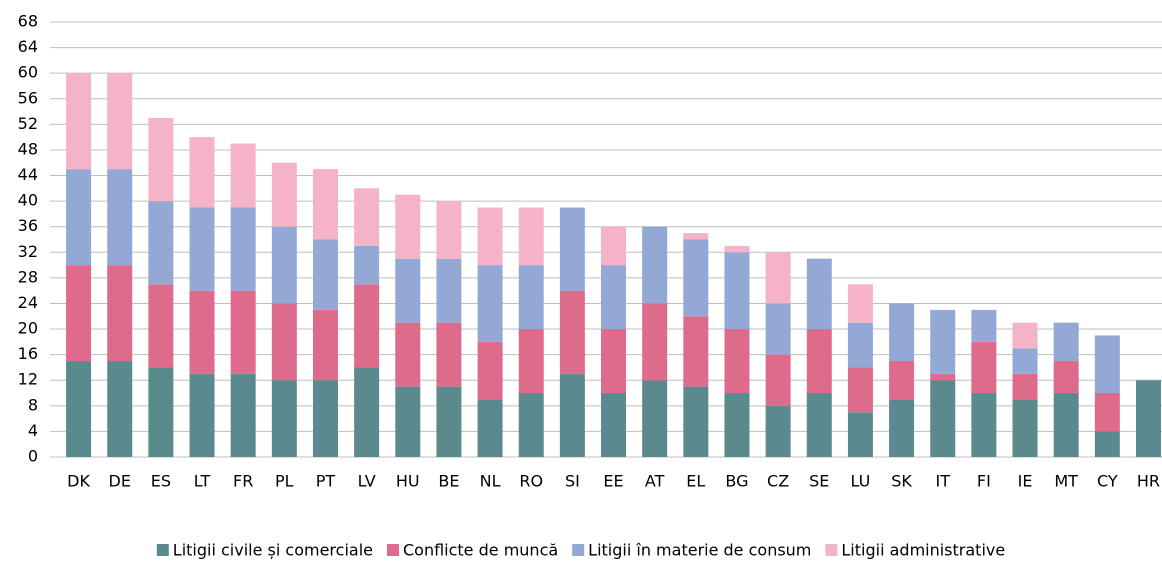  I want to click on x-tick-label: BG, so click(736, 481).